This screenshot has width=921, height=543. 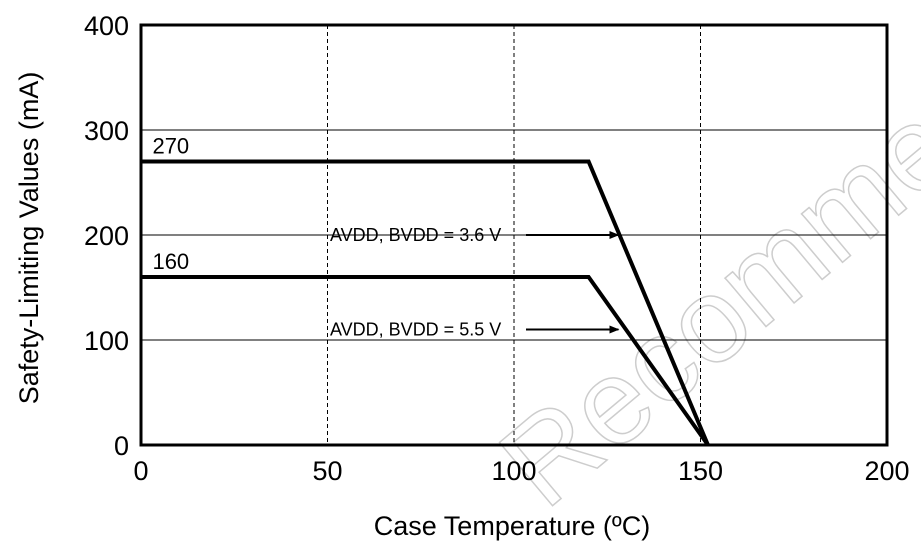 I want to click on data-label-160: 160, so click(x=170, y=261).